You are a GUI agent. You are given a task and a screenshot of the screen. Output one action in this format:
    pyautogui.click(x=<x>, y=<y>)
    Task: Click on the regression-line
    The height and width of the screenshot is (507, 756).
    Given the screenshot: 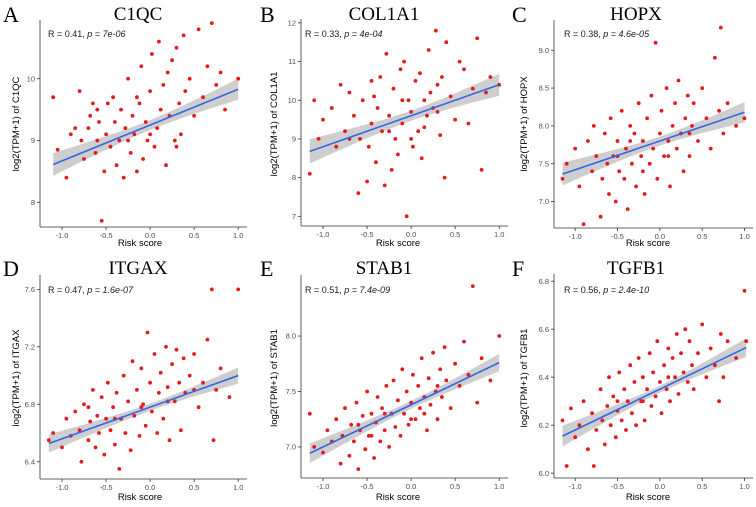 What is the action you would take?
    pyautogui.click(x=143, y=409)
    